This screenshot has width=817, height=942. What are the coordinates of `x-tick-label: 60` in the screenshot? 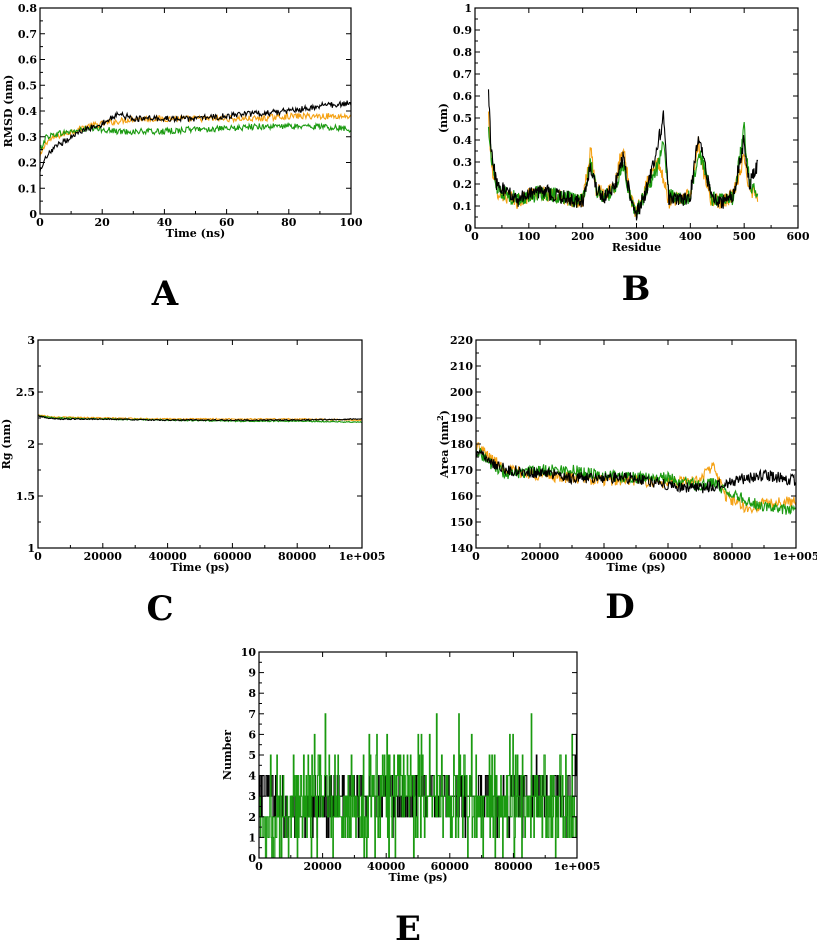 It's located at (227, 222).